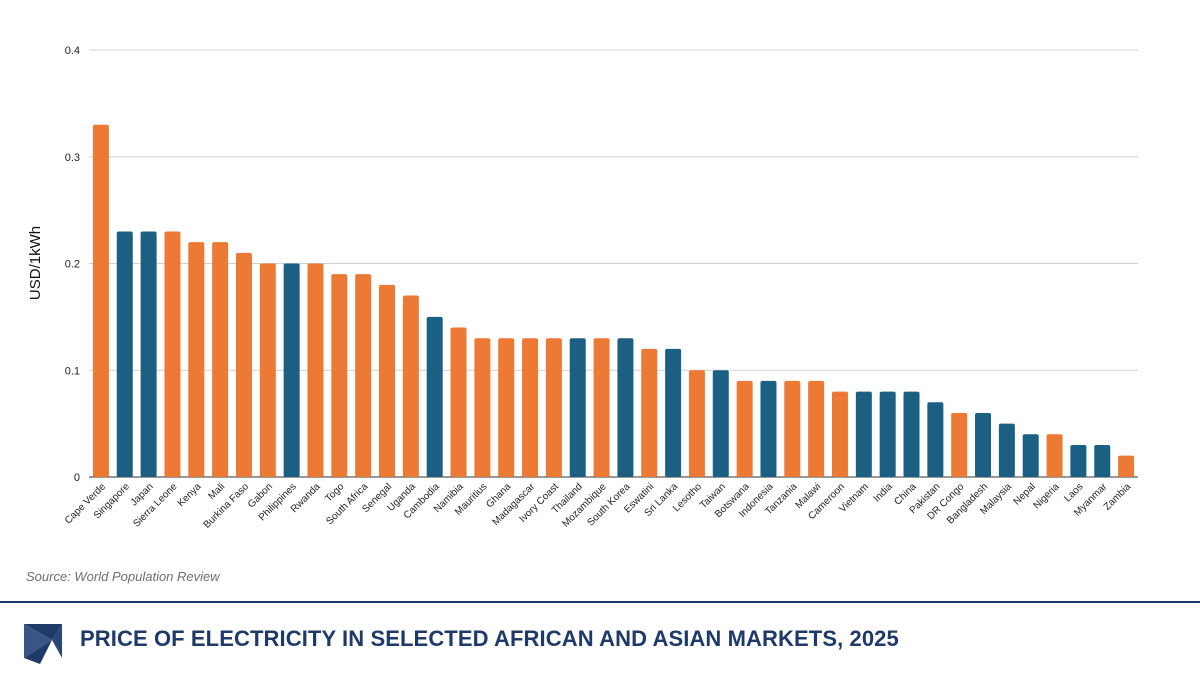 The width and height of the screenshot is (1200, 676). I want to click on footer-divider, so click(600, 602).